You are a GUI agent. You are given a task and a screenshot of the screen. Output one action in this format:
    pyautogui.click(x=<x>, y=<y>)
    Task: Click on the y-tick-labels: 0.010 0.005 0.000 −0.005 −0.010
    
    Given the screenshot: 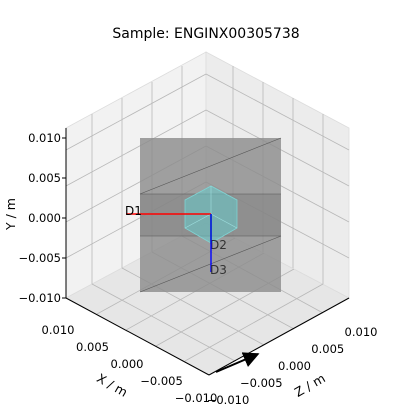 What is the action you would take?
    pyautogui.click(x=42, y=218)
    